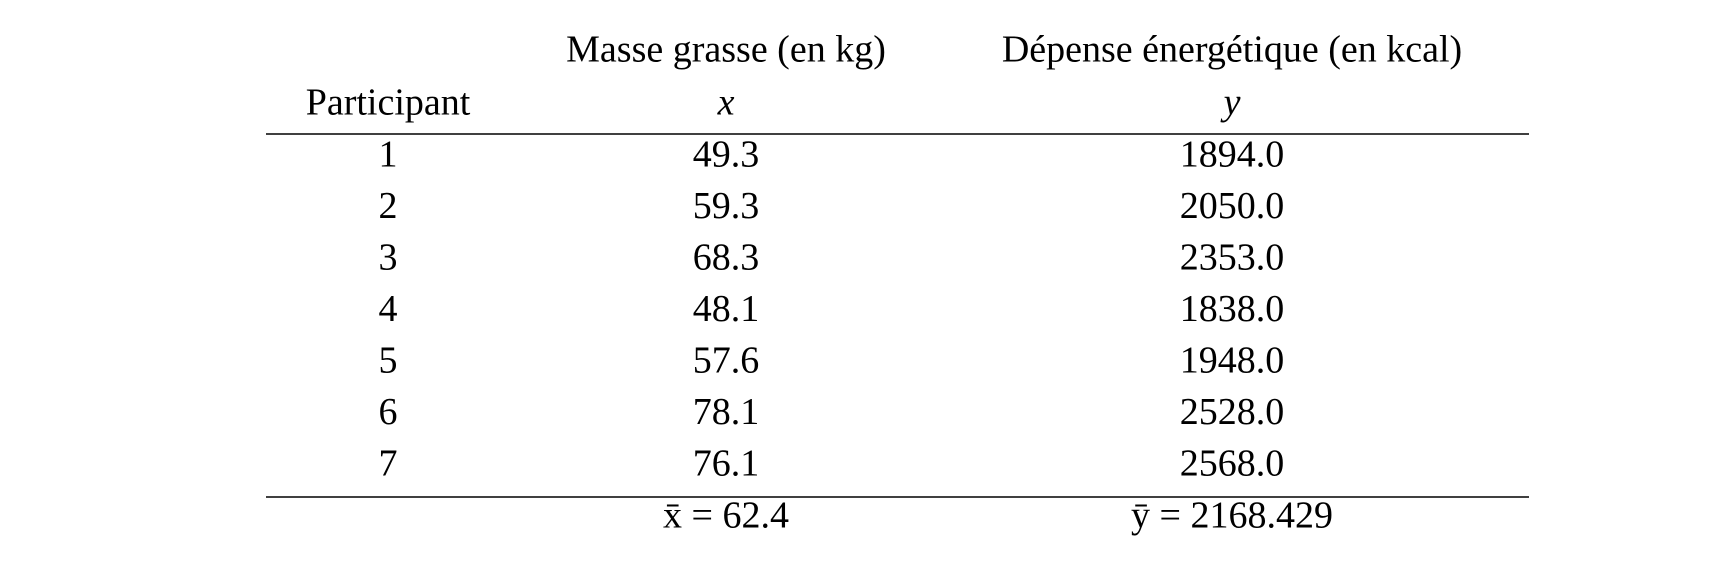 The width and height of the screenshot is (1728, 582). I want to click on cell: 1, so click(388, 155).